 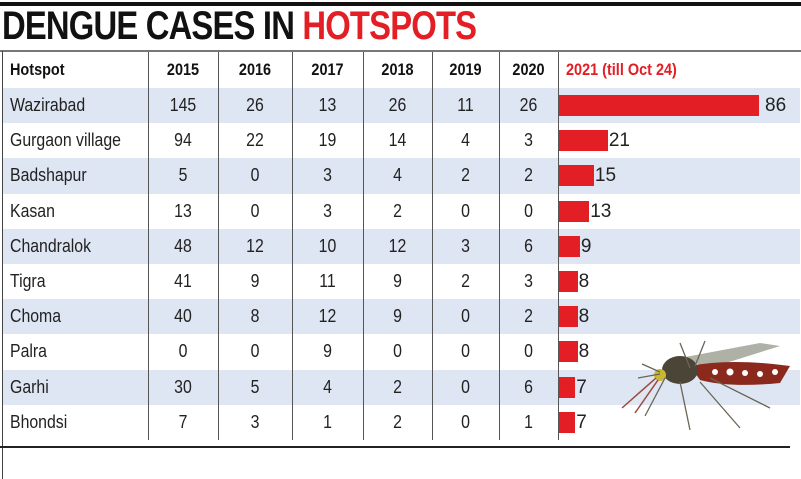 I want to click on column-header: 2018, so click(x=397, y=69).